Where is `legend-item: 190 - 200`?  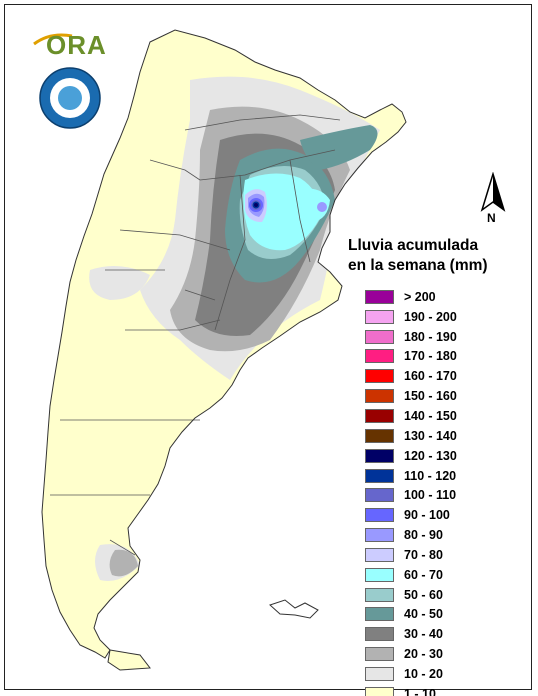 legend-item: 190 - 200 is located at coordinates (411, 317).